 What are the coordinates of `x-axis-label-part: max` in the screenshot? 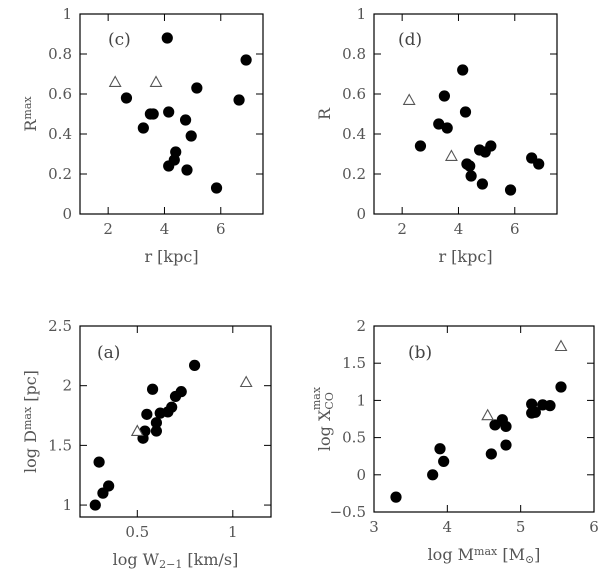 It's located at (486, 551).